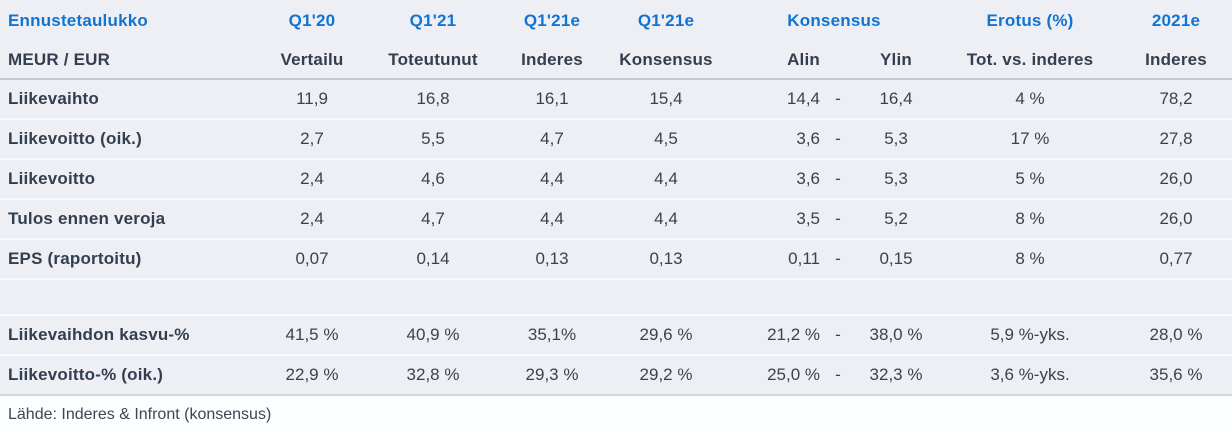 The width and height of the screenshot is (1232, 433). I want to click on row-label: Tulos ennen veroja, so click(129, 219).